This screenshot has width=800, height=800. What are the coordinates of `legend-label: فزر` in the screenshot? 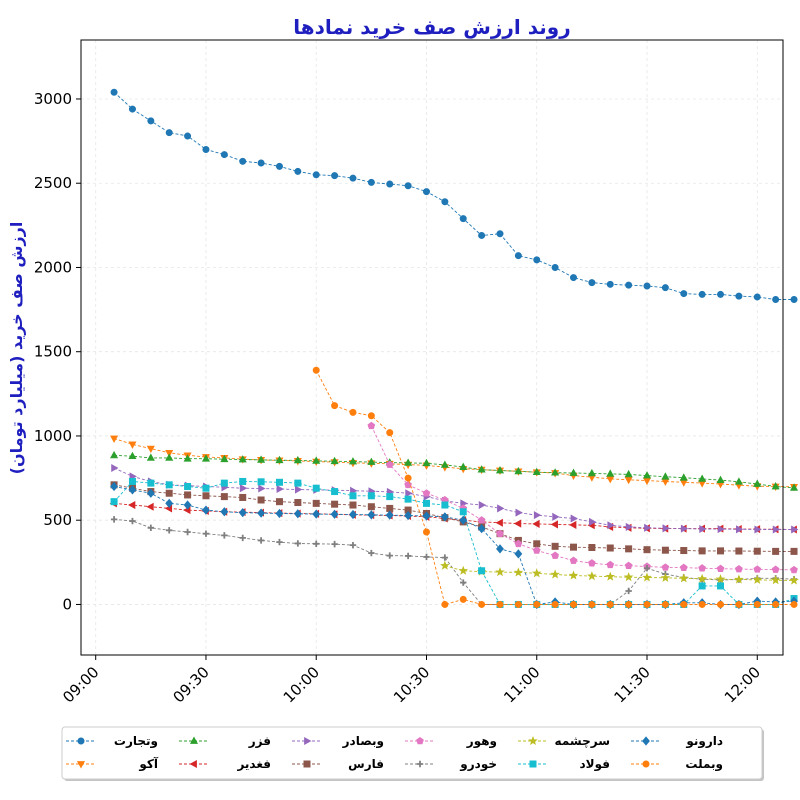 It's located at (259, 741).